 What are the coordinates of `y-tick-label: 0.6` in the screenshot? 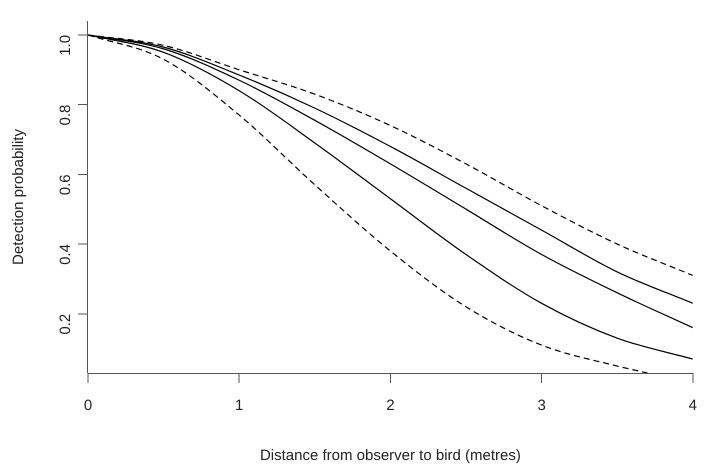 It's located at (65, 185).